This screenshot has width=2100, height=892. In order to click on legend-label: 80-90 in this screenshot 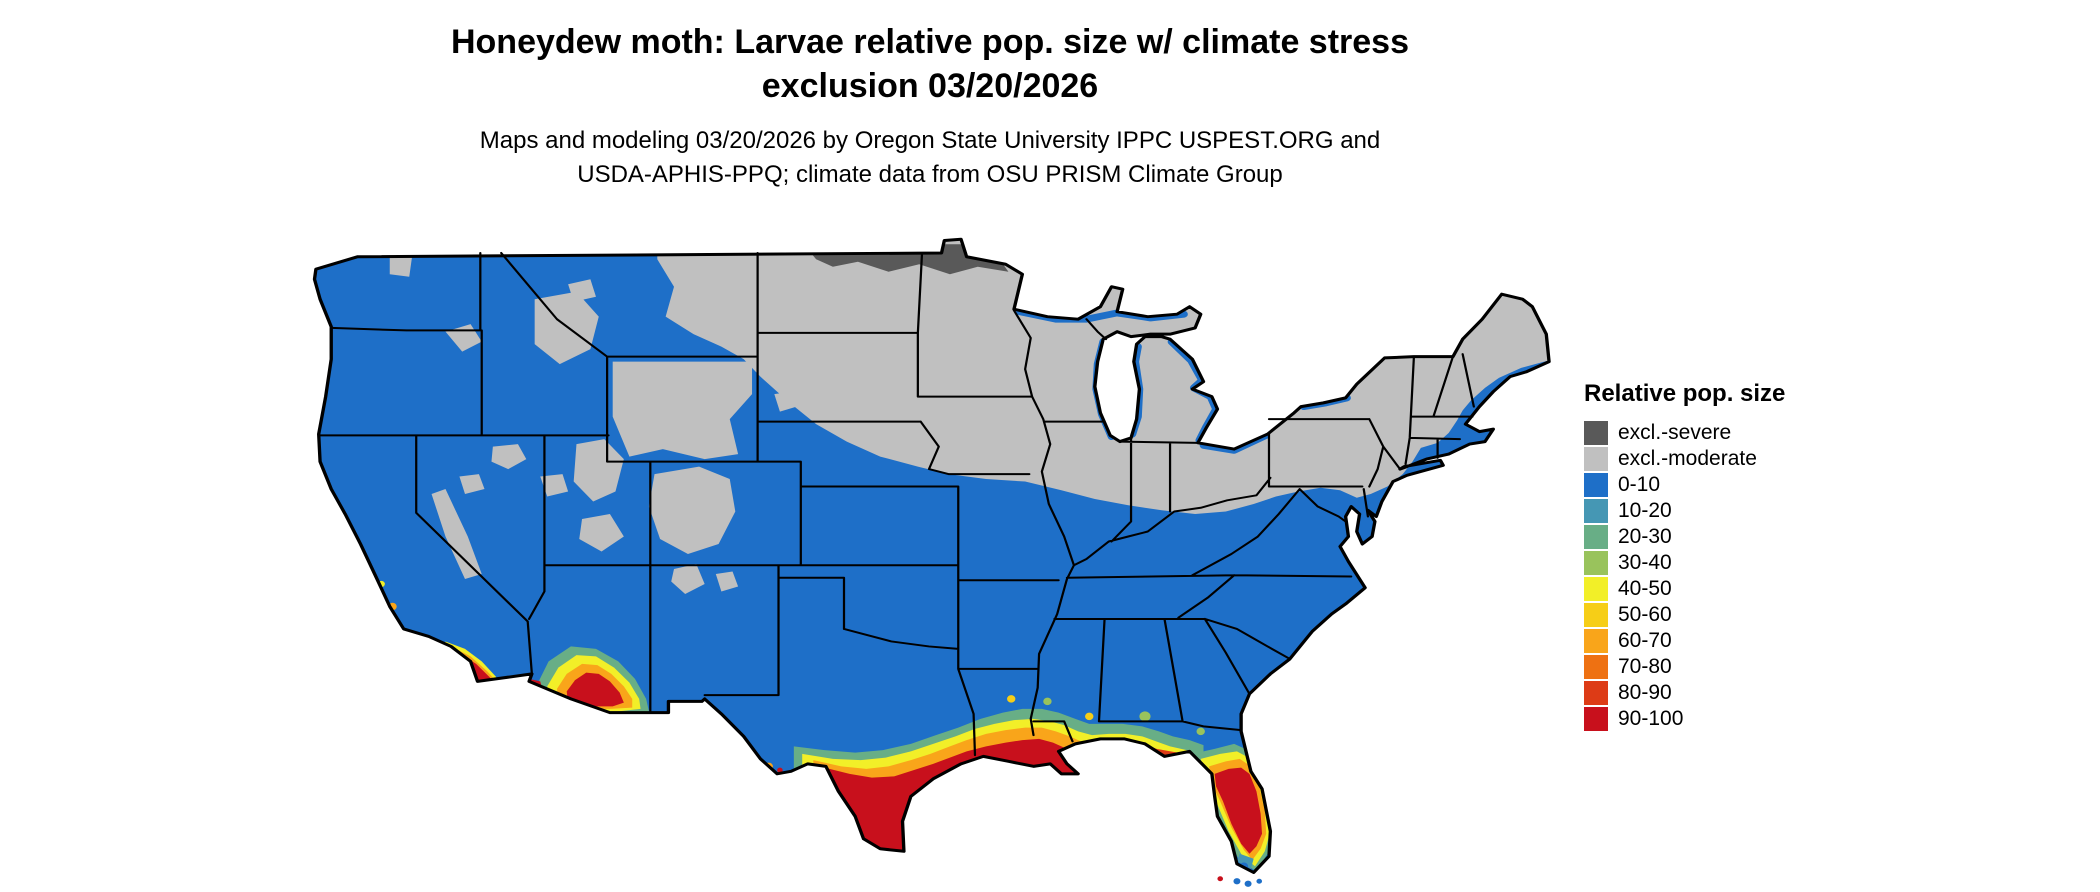, I will do `click(1645, 692)`.